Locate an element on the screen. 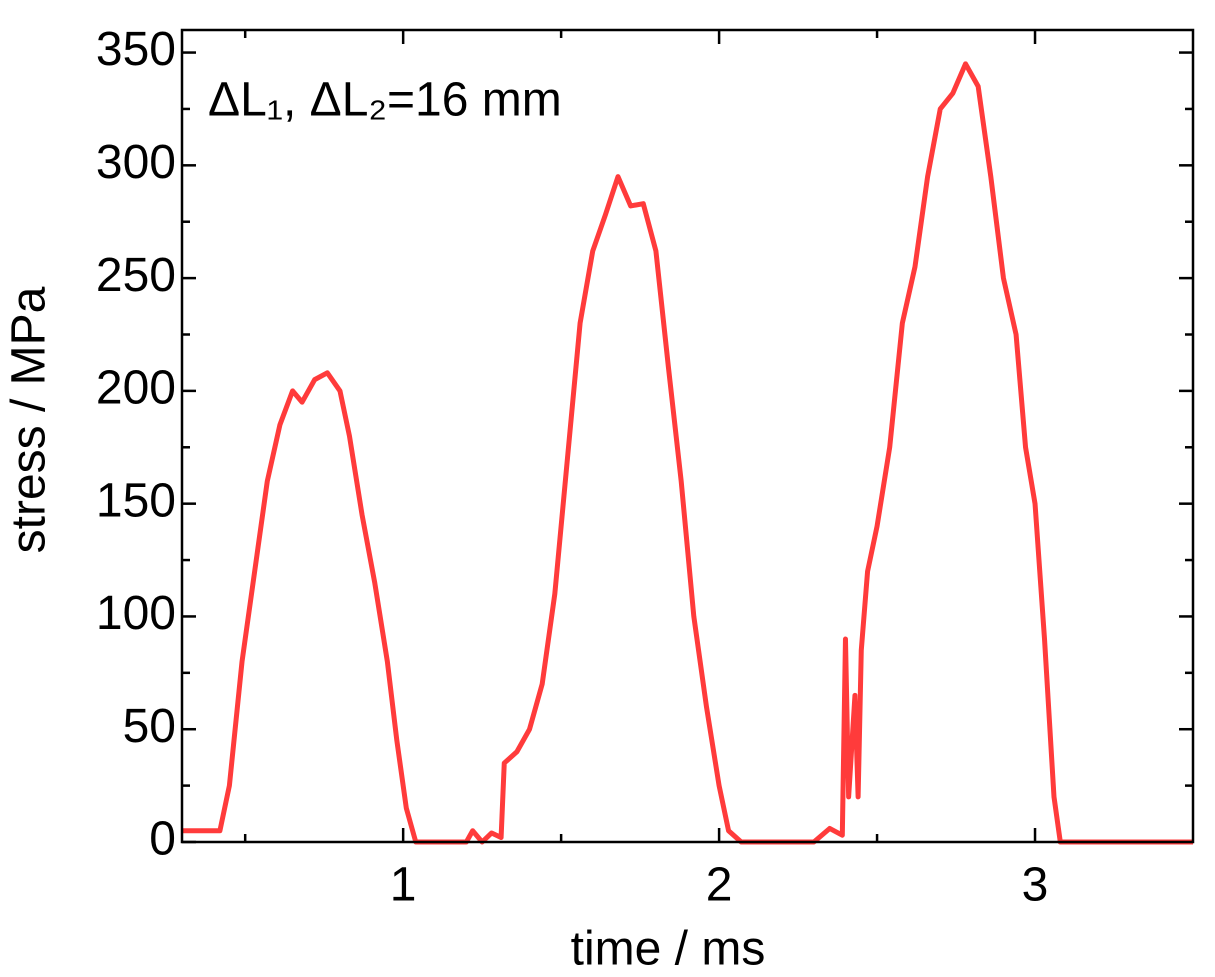  y-tick-label: 50 is located at coordinates (149, 726).